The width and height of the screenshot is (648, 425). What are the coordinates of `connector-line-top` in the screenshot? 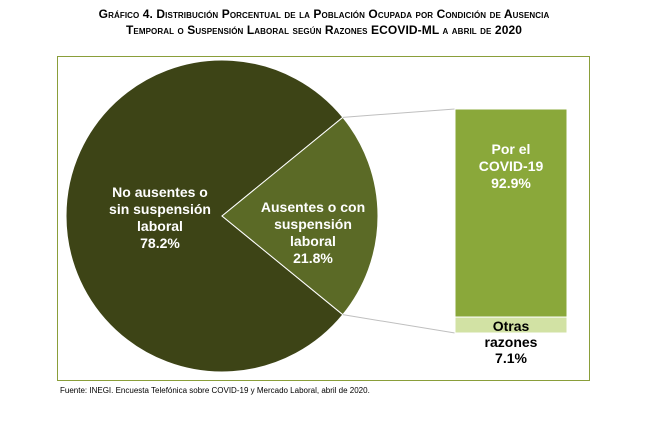 It's located at (399, 113).